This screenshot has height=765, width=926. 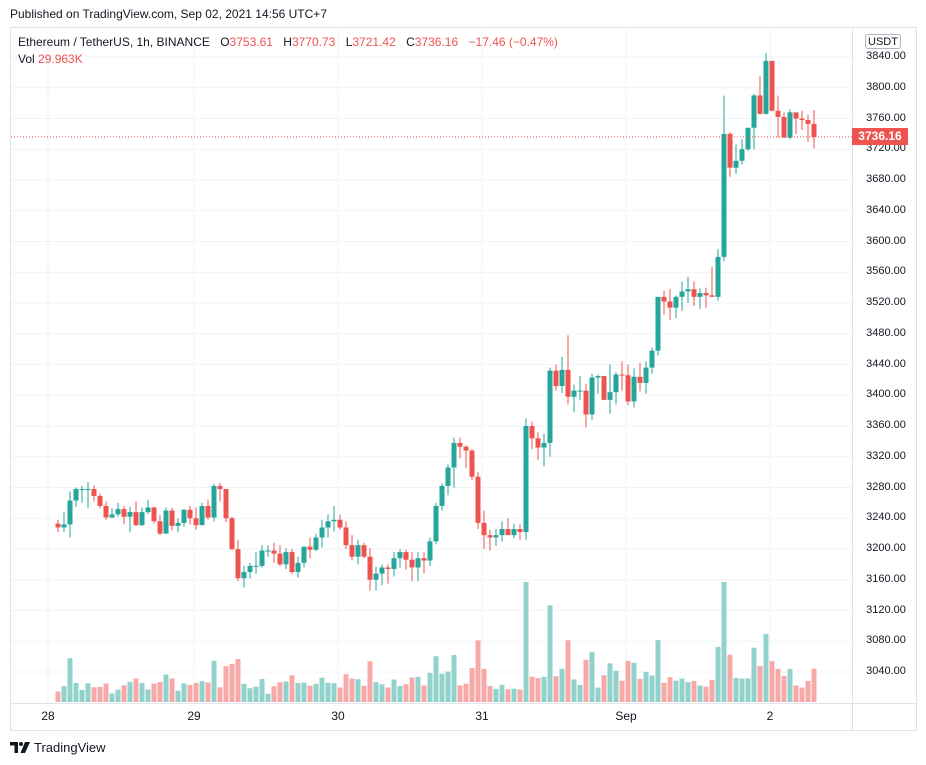 What do you see at coordinates (770, 716) in the screenshot?
I see `time-tick-label: 2` at bounding box center [770, 716].